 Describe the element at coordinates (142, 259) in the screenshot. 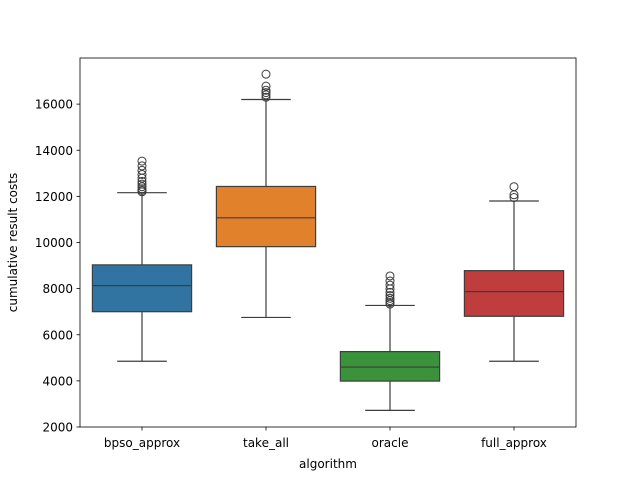

I see `box-bpso_approx` at that location.